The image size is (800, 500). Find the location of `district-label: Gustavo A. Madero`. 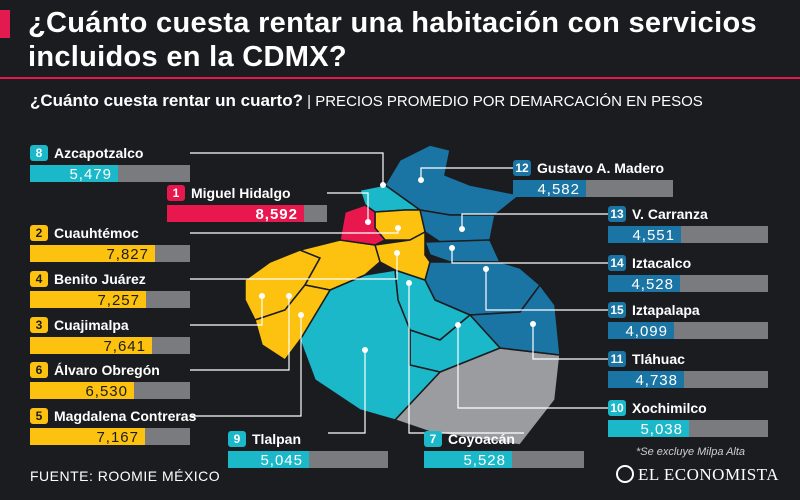

district-label: Gustavo A. Madero is located at coordinates (600, 168).